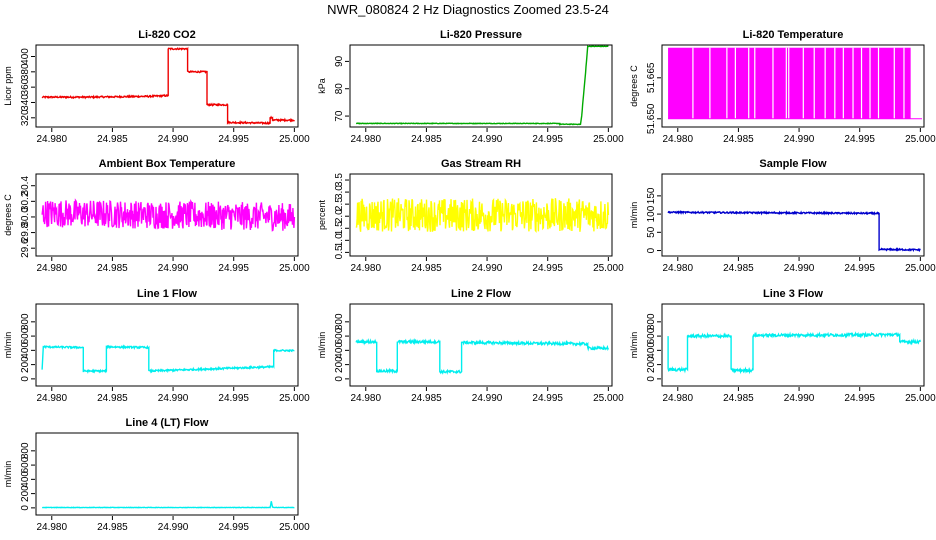 The image size is (936, 540). Describe the element at coordinates (651, 118) in the screenshot. I see `y-tick-label: 51.650` at that location.